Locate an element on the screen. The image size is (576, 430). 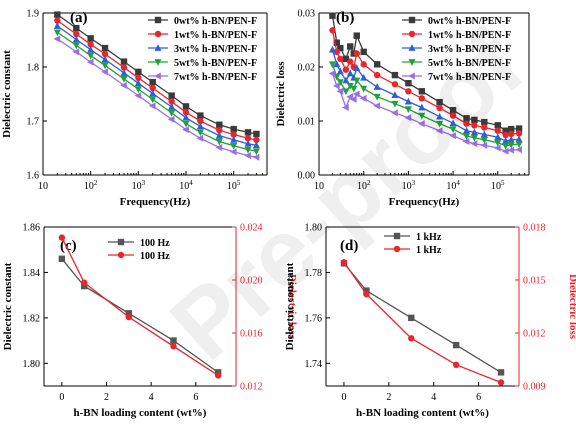
y-tick-label: 0.03 is located at coordinates (307, 14).